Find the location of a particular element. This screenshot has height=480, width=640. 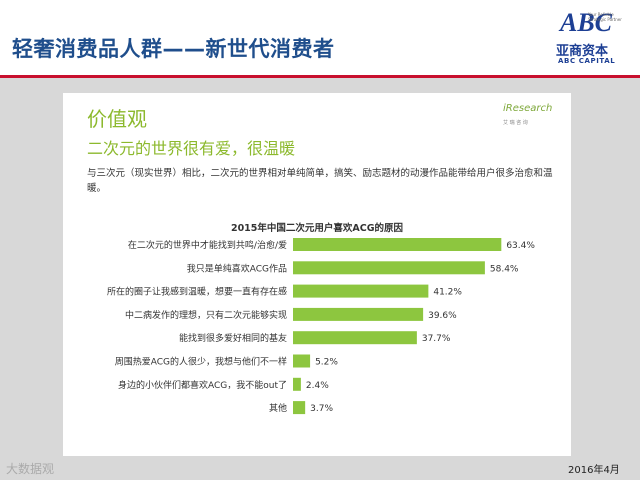

logo-tagline: Your Reliable Strategic Partner is located at coordinates (605, 17).